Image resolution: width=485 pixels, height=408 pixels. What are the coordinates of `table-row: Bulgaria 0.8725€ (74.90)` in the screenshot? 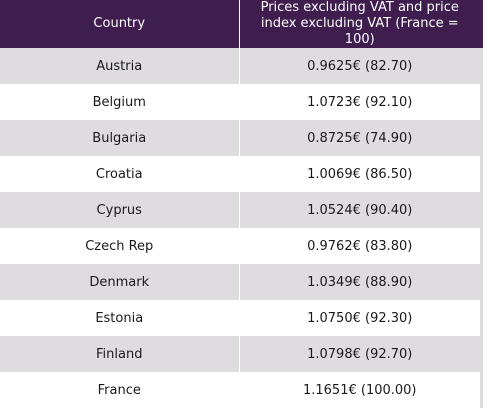 It's located at (241, 138).